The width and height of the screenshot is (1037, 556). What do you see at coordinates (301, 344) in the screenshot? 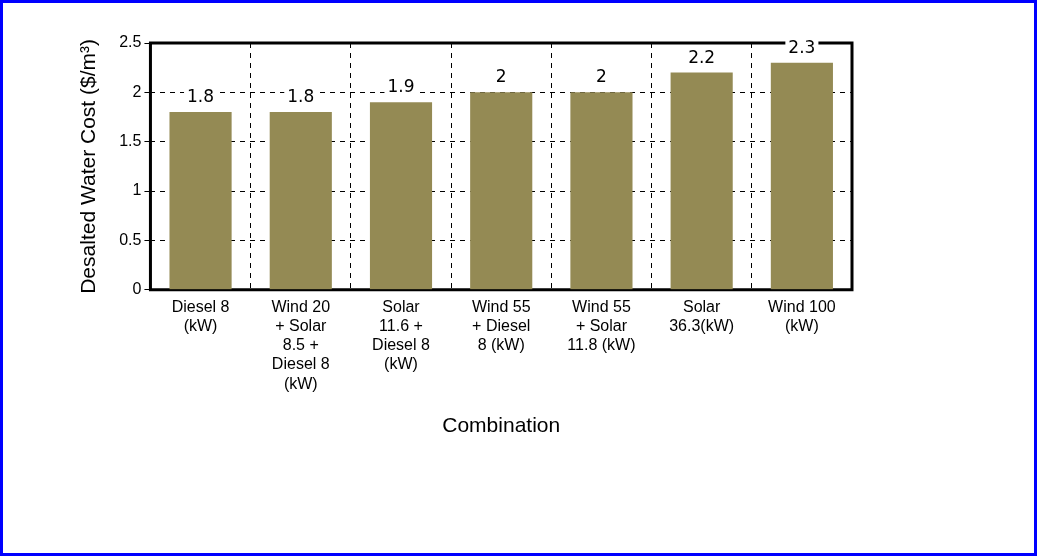
I see `x-tick-label: Wind 20 + Solar 8.5 + Diesel 8 (kW)` at bounding box center [301, 344].